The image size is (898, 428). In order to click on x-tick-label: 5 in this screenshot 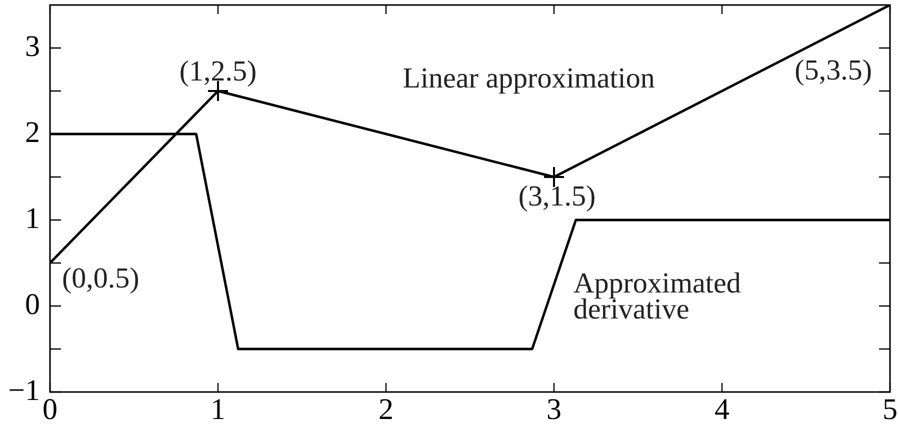, I will do `click(890, 409)`.